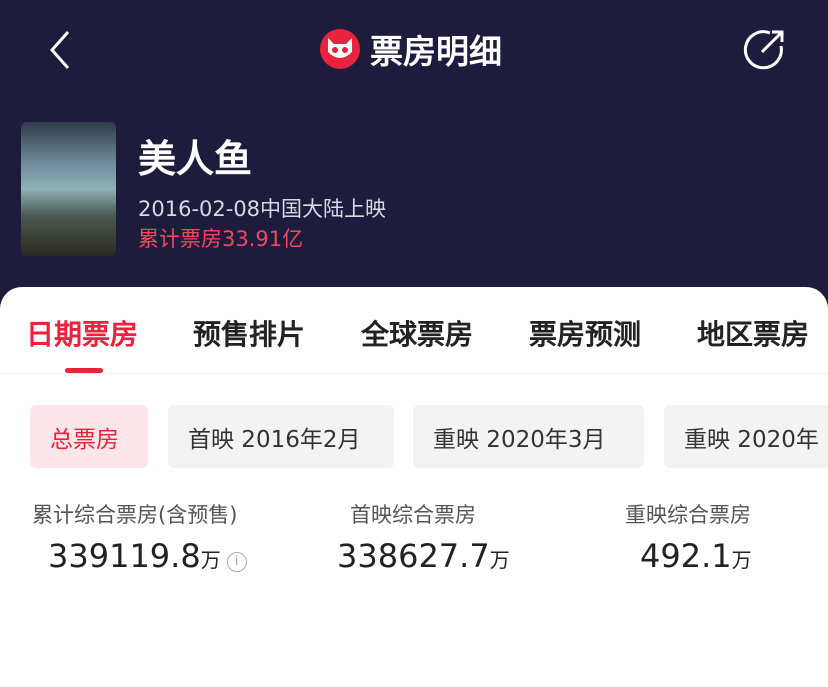 This screenshot has height=687, width=828. I want to click on top-bar: 票房明细, so click(414, 50).